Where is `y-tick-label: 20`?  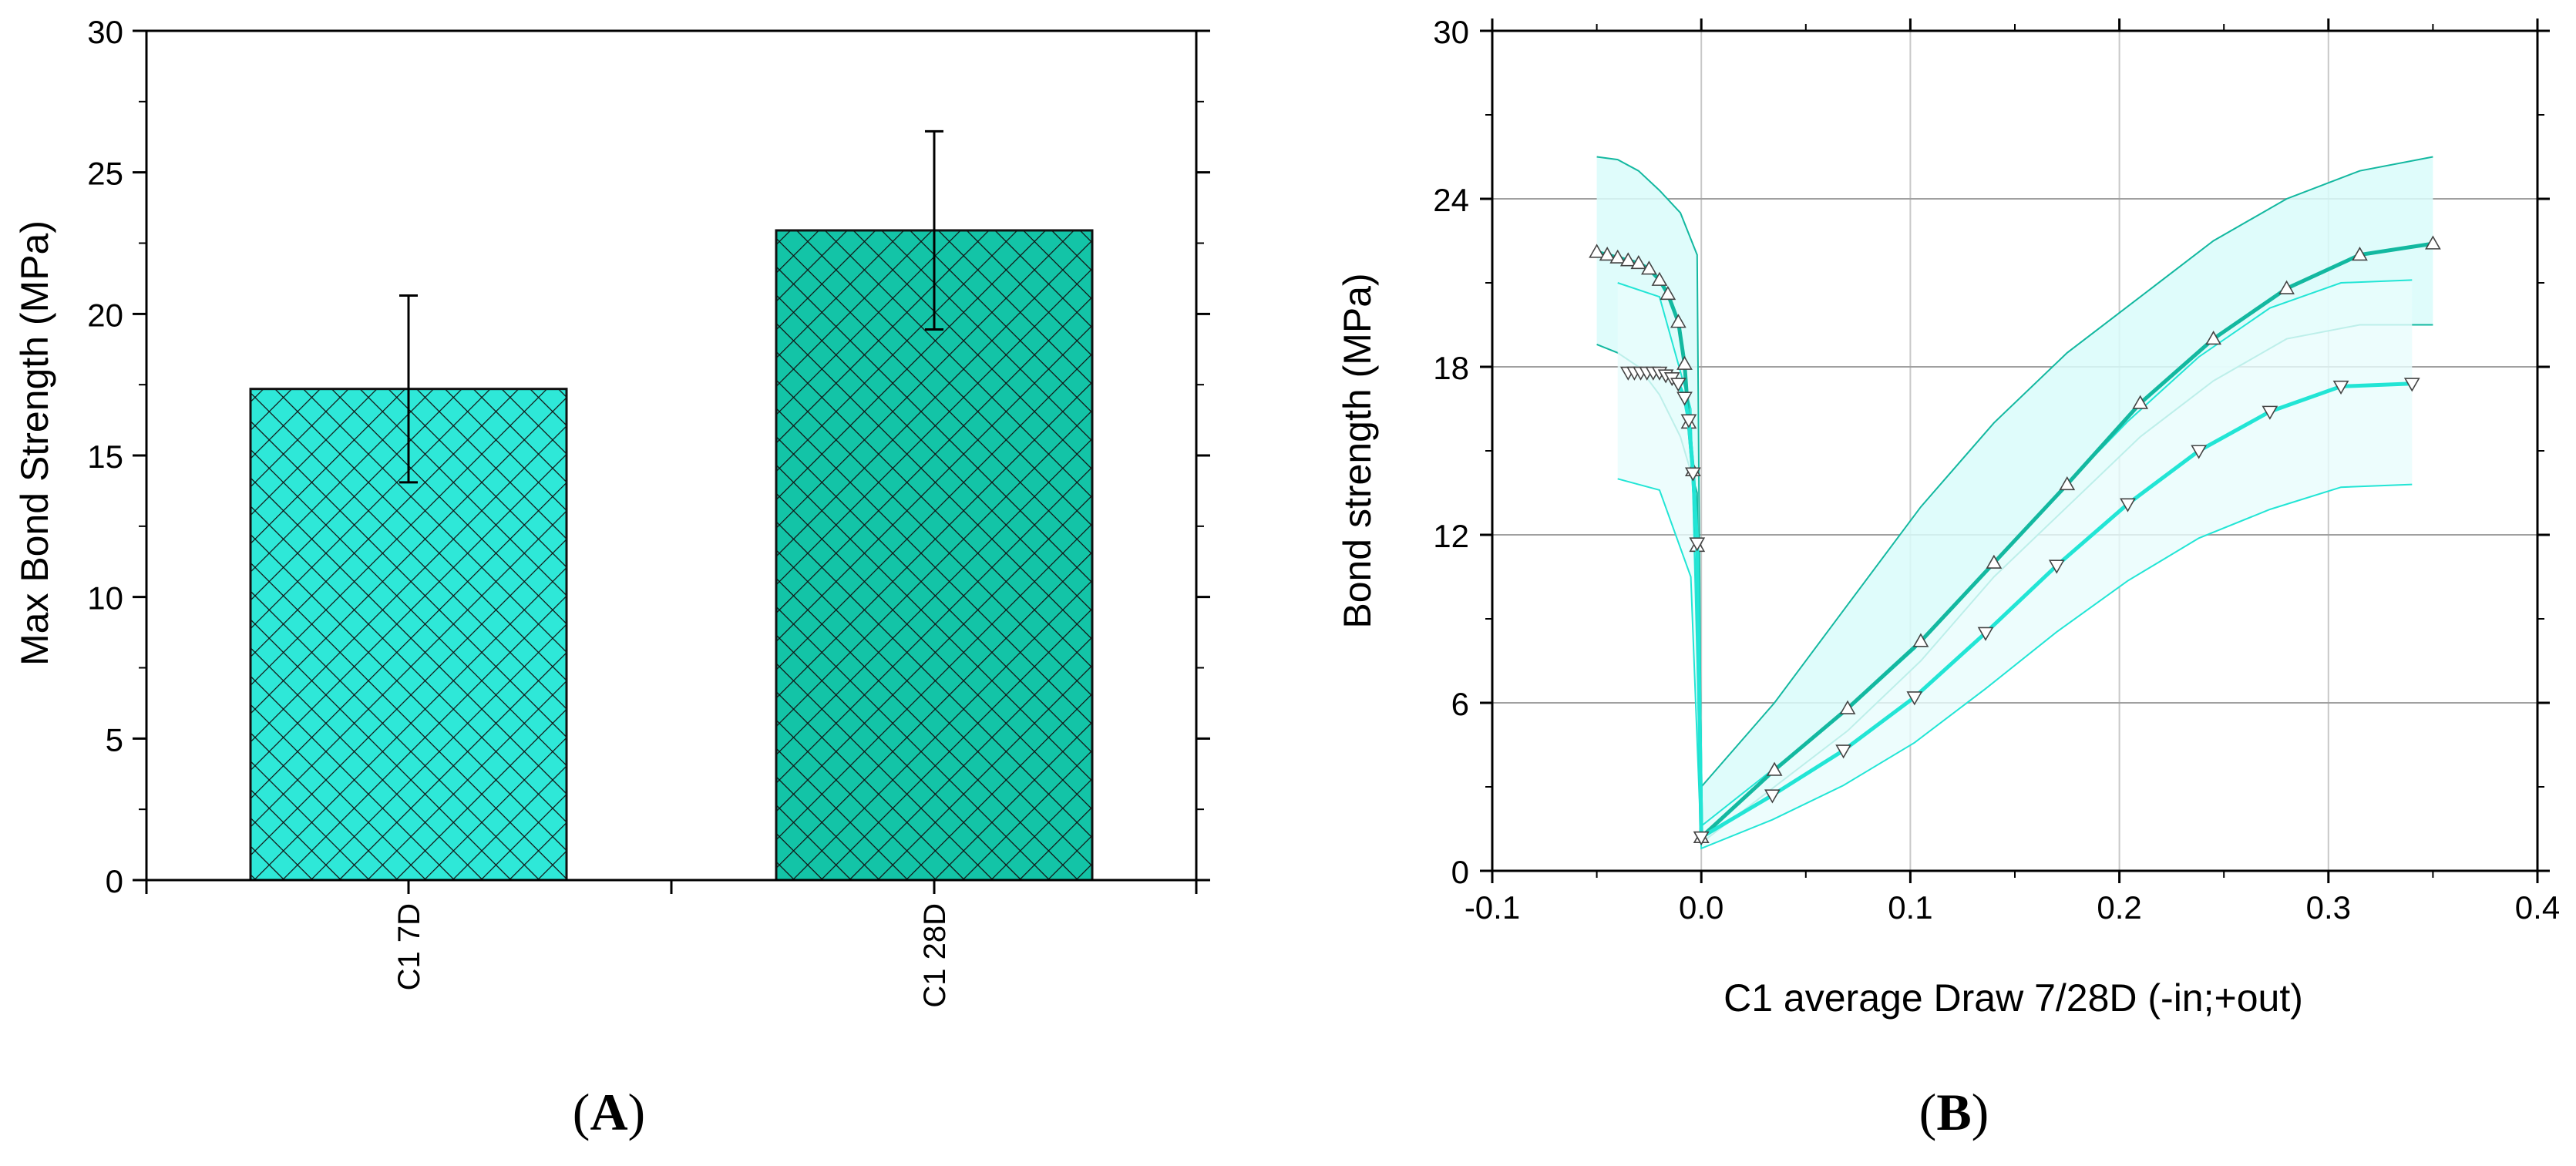
y-tick-label: 20 is located at coordinates (105, 315).